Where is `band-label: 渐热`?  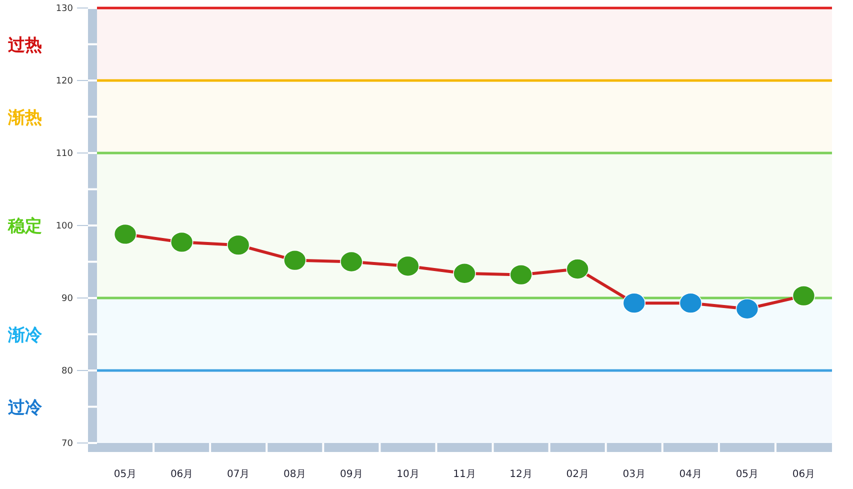
band-label: 渐热 is located at coordinates (24, 118).